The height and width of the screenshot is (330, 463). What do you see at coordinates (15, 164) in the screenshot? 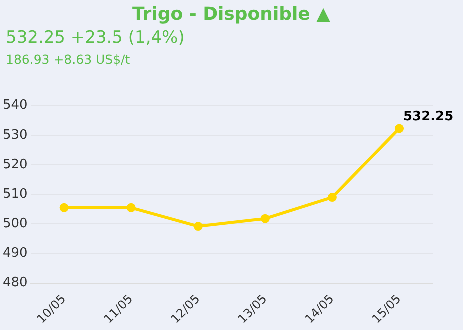
I see `y-tick-label: 520` at bounding box center [15, 164].